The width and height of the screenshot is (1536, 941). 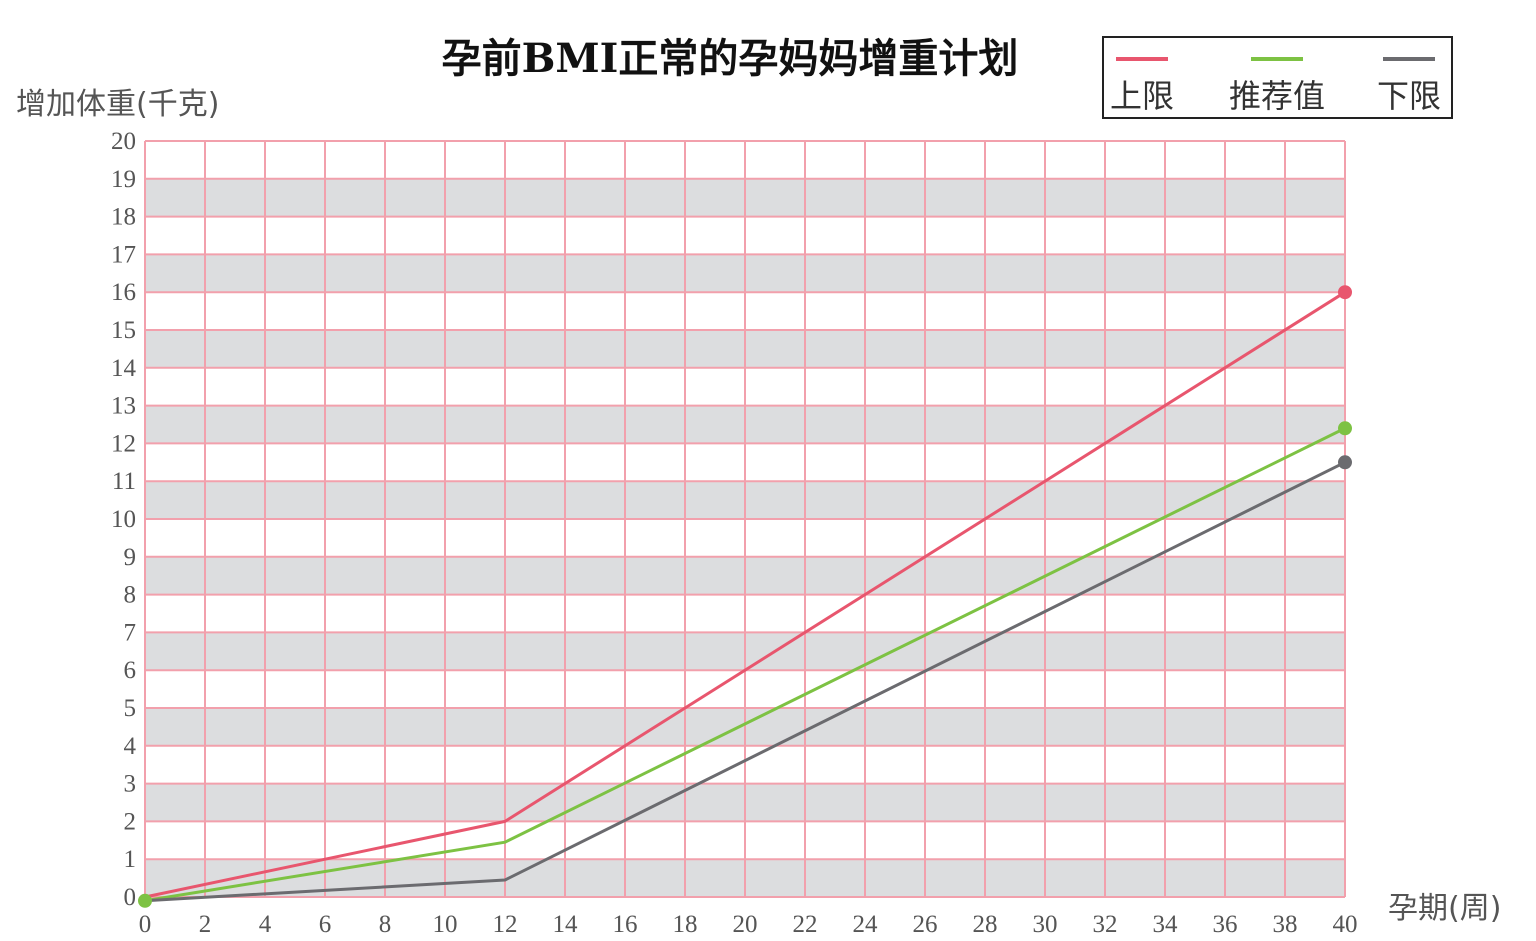 What do you see at coordinates (145, 900) in the screenshot?
I see `series-start-point` at bounding box center [145, 900].